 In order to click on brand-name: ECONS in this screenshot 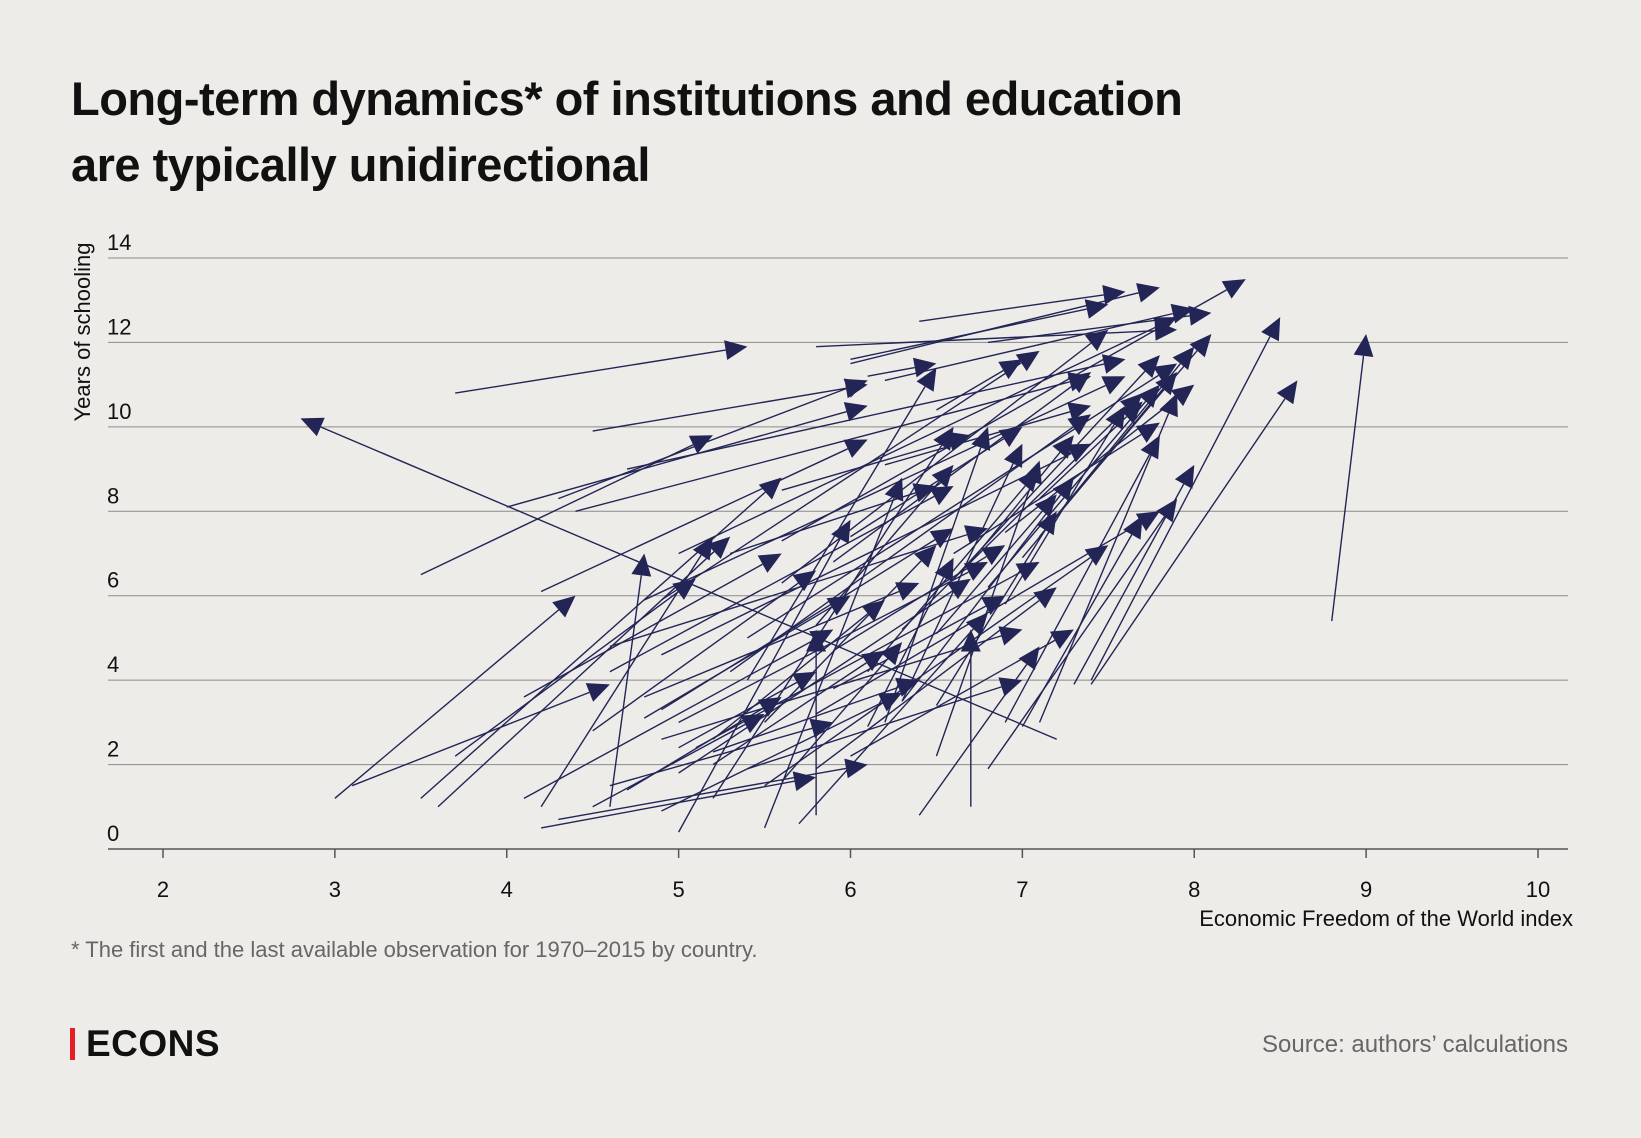, I will do `click(153, 1043)`.